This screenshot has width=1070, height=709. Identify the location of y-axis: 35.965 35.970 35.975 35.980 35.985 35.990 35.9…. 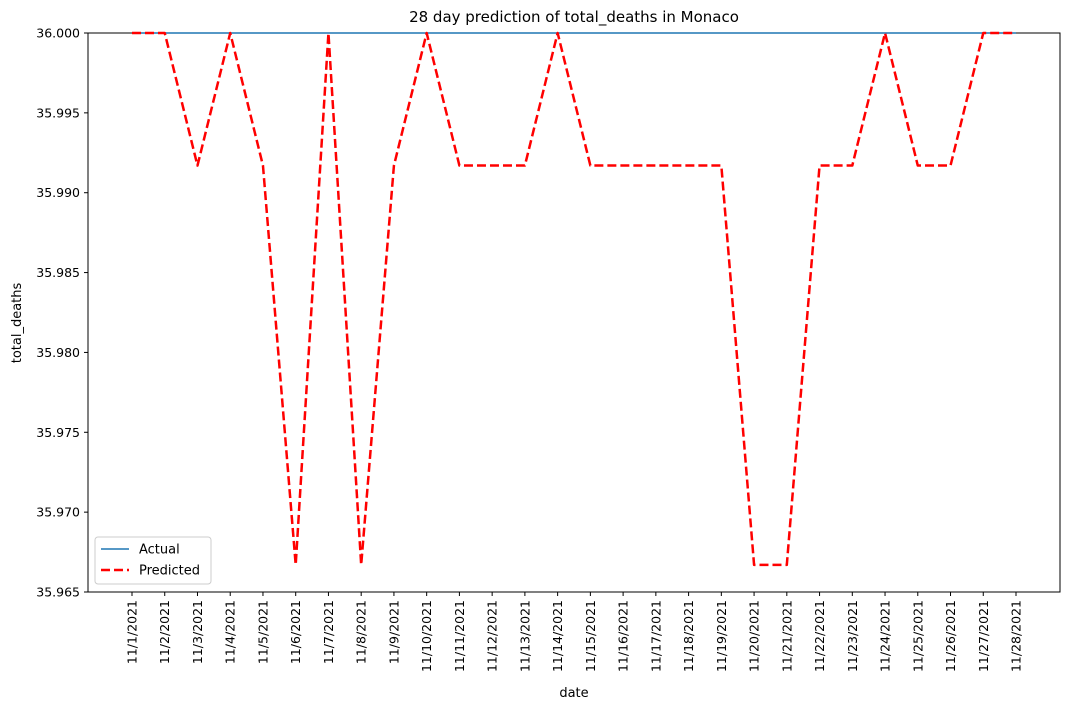
(62, 313).